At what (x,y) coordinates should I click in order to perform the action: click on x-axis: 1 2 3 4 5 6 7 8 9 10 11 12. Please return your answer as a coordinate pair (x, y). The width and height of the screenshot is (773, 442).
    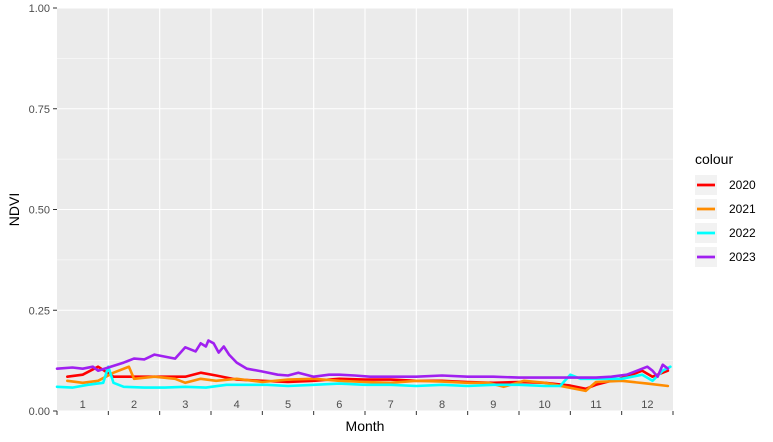
    Looking at the image, I should click on (365, 407).